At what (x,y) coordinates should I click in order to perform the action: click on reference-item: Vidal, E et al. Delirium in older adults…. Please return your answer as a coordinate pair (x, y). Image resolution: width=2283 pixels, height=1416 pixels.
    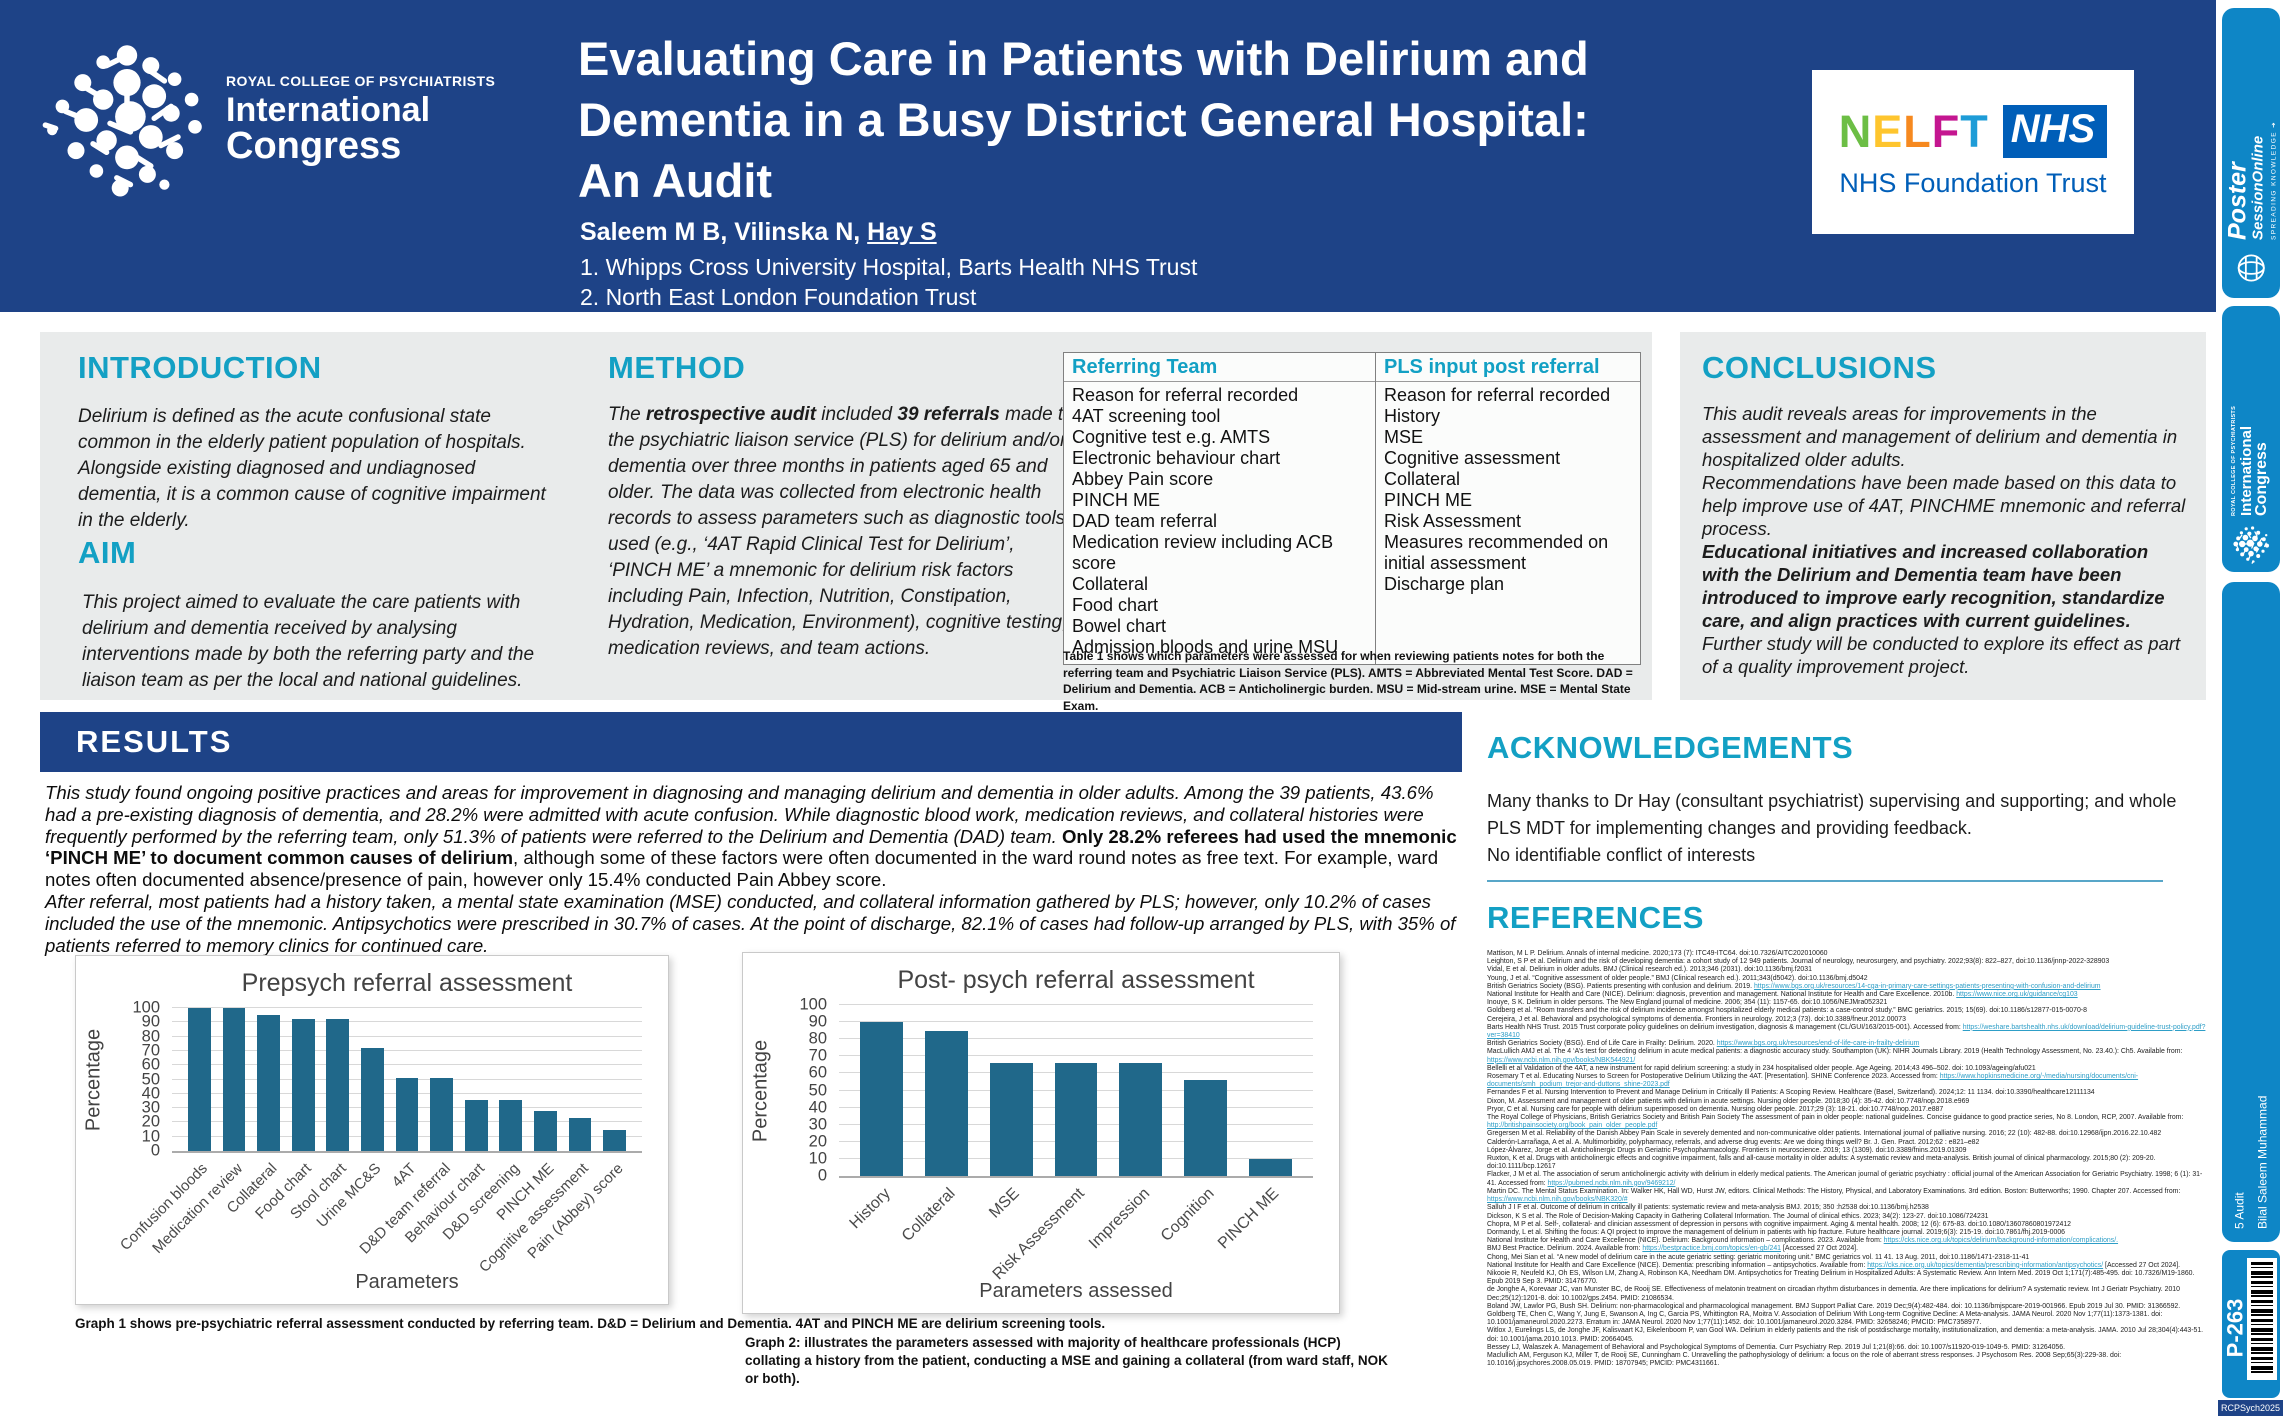
    Looking at the image, I should click on (1649, 970).